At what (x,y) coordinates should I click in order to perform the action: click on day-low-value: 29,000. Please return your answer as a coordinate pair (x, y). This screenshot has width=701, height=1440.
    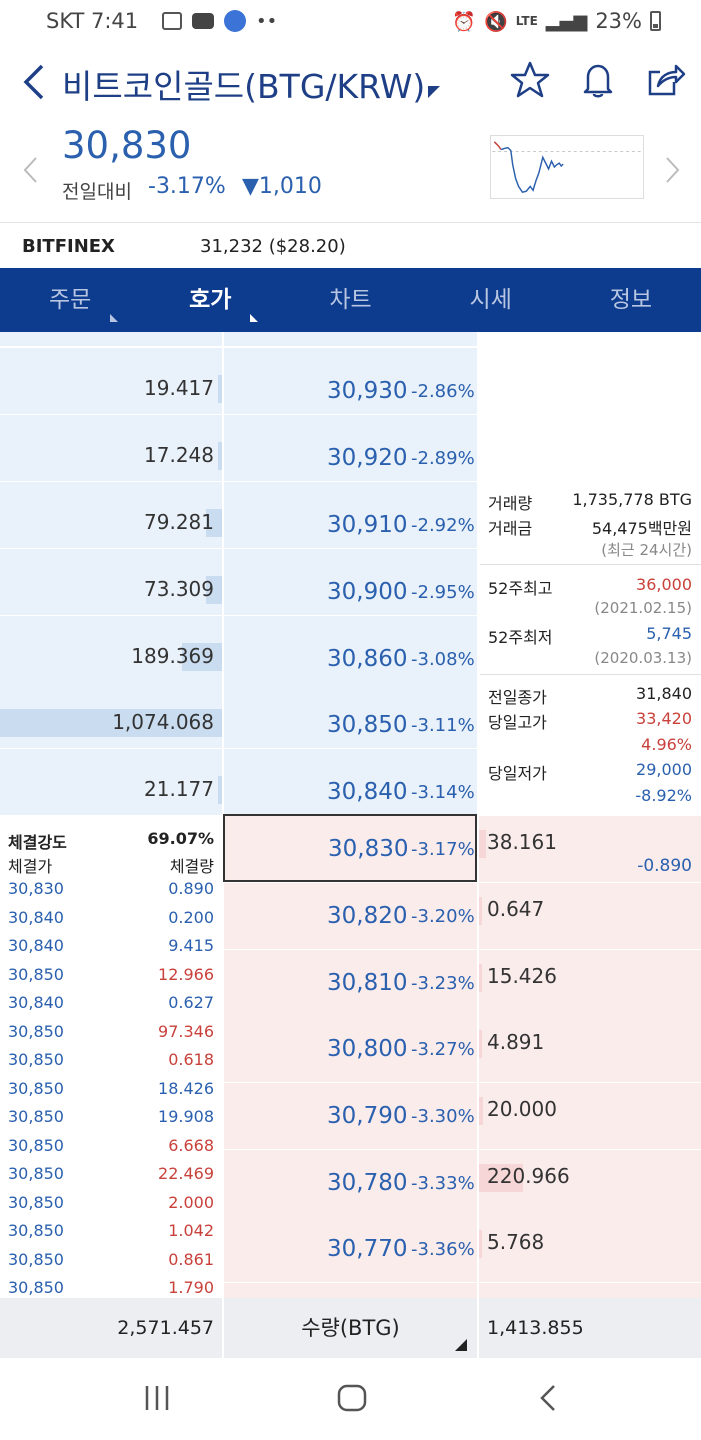
    Looking at the image, I should click on (664, 769).